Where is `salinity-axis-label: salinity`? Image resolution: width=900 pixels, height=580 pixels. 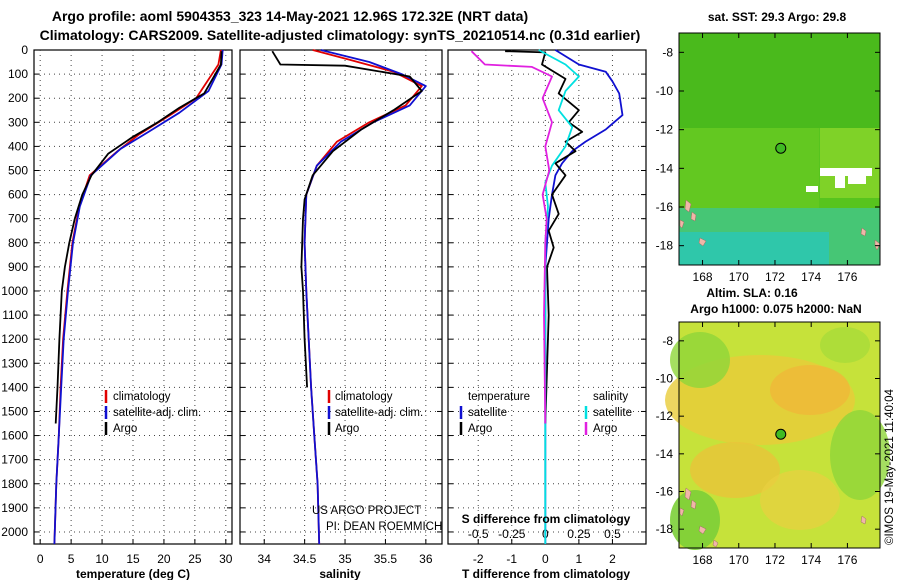 salinity-axis-label: salinity is located at coordinates (340, 573).